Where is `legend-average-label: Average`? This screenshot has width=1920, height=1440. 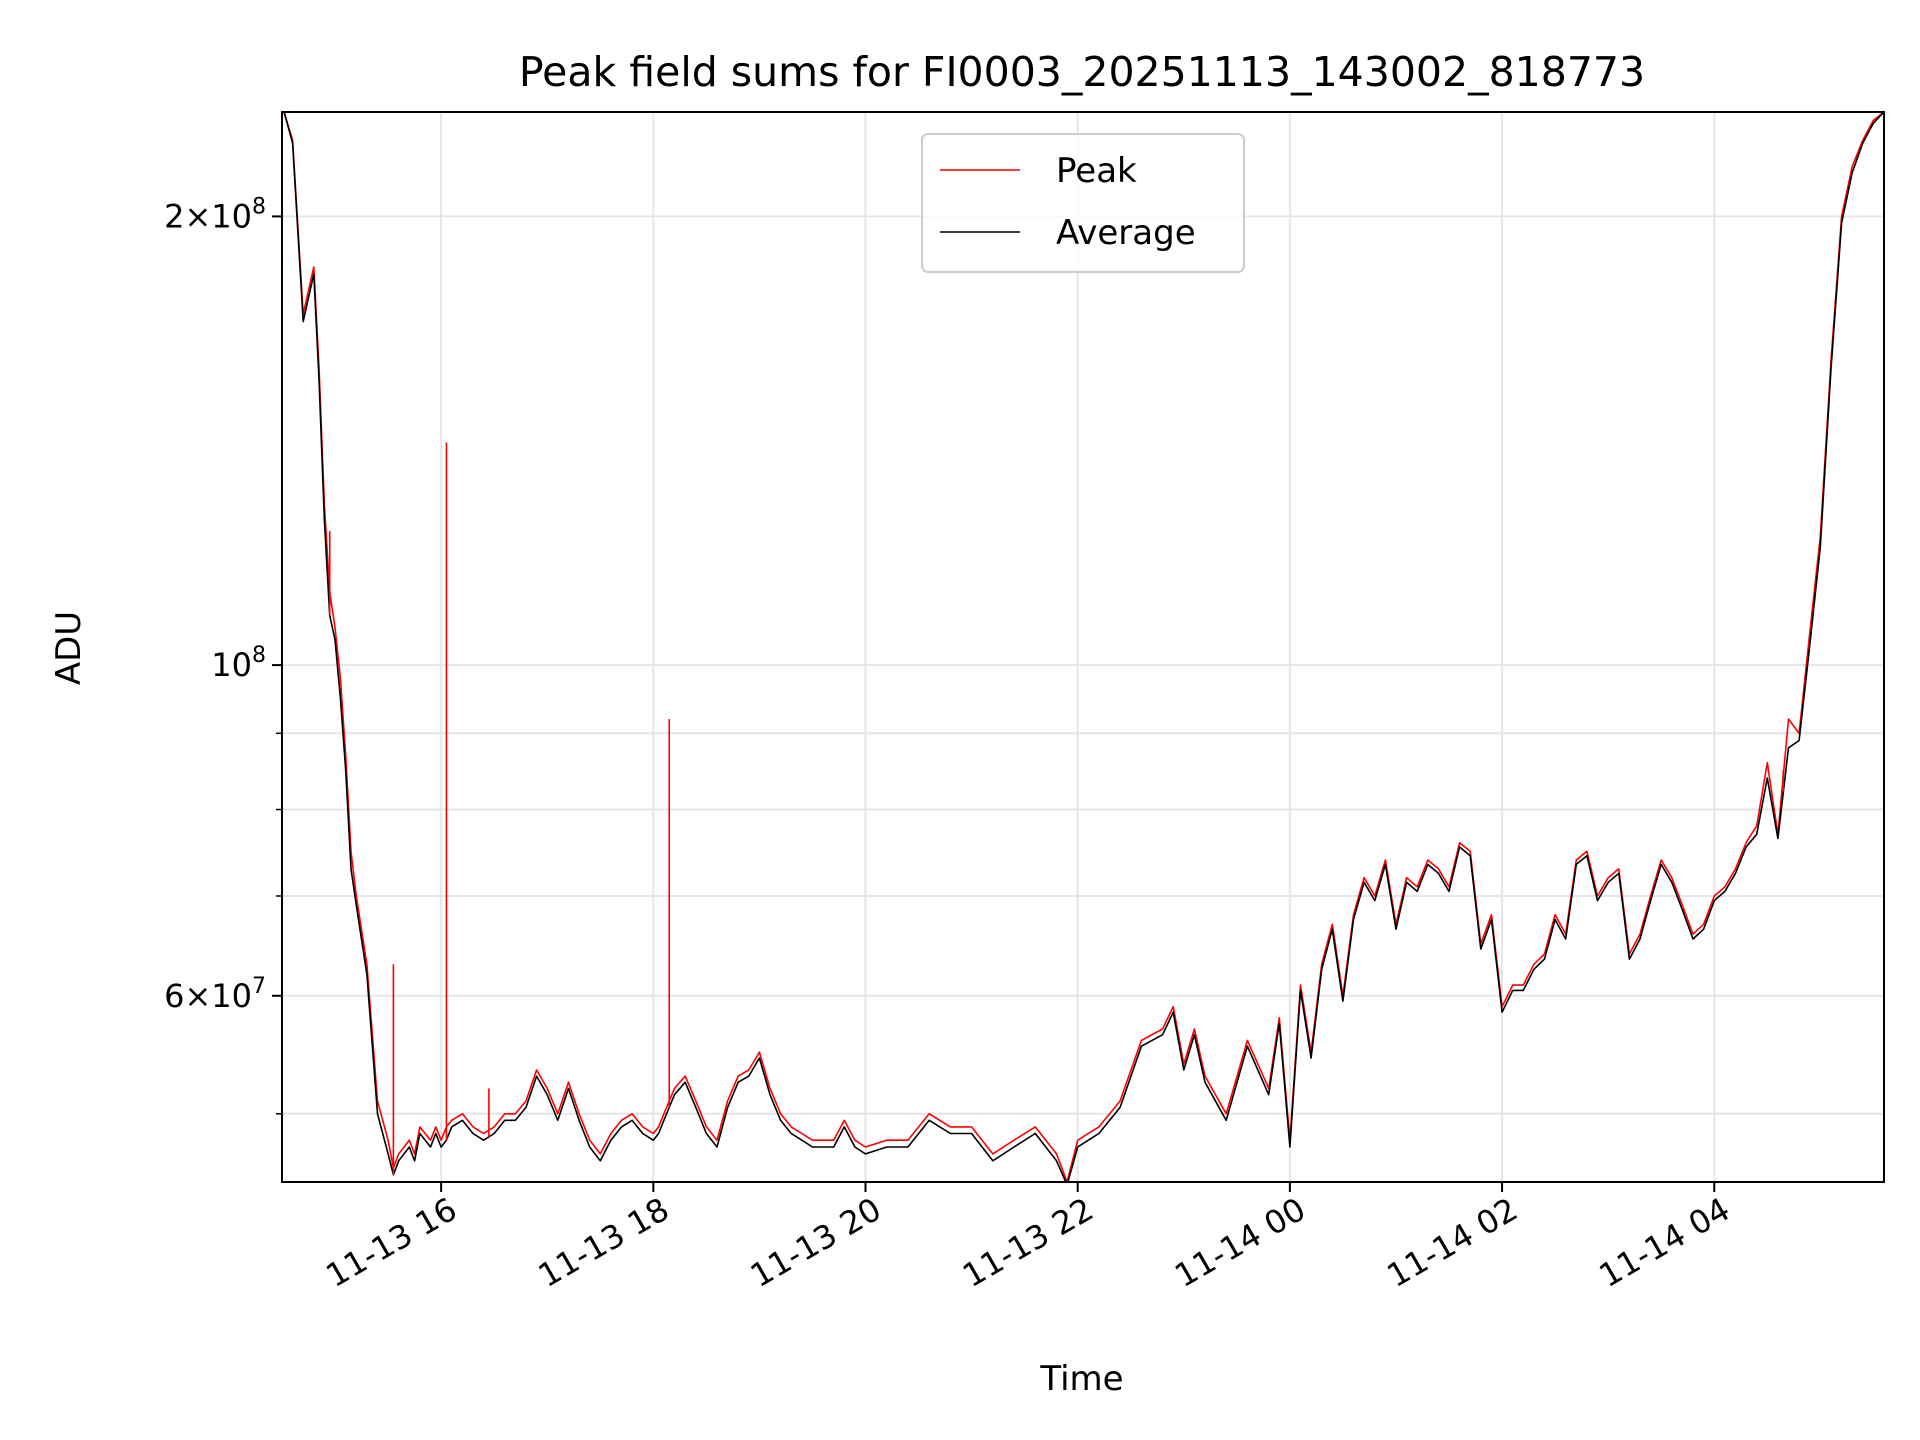
legend-average-label: Average is located at coordinates (1126, 233).